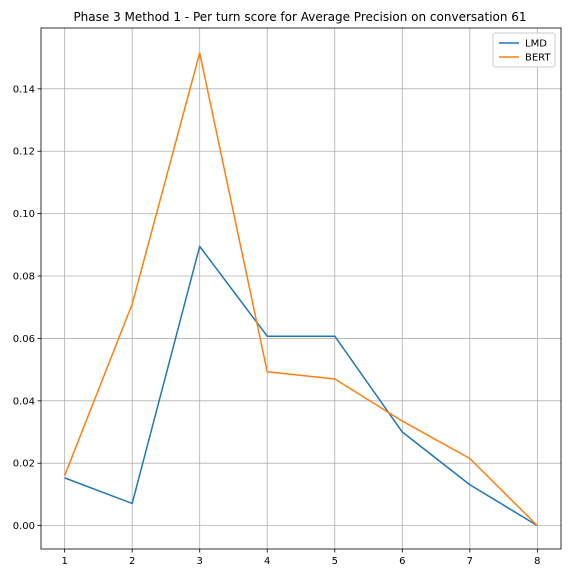  I want to click on y-tick-label: 0.12, so click(24, 152).